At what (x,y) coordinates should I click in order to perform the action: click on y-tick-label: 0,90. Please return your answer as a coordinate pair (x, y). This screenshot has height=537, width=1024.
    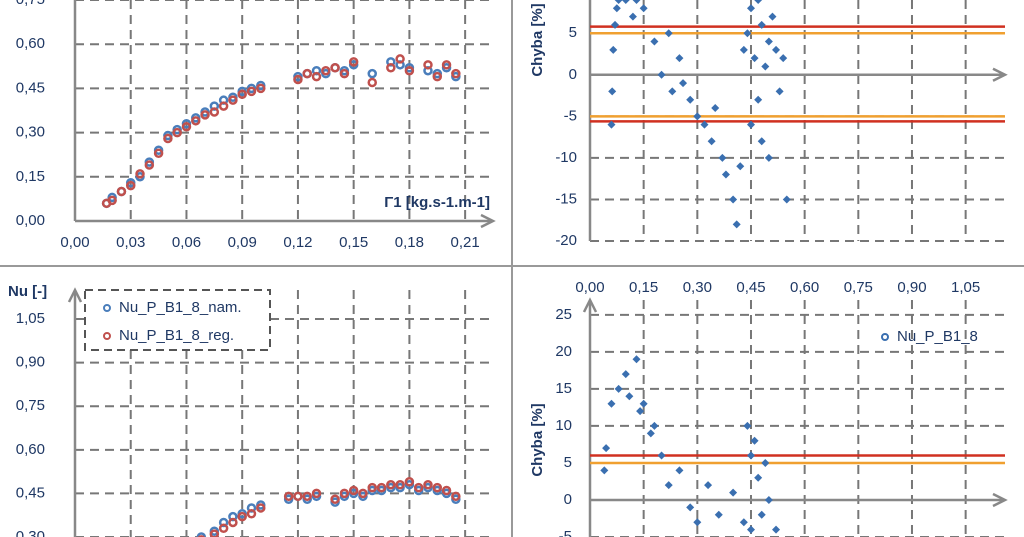
    Looking at the image, I should click on (30, 362).